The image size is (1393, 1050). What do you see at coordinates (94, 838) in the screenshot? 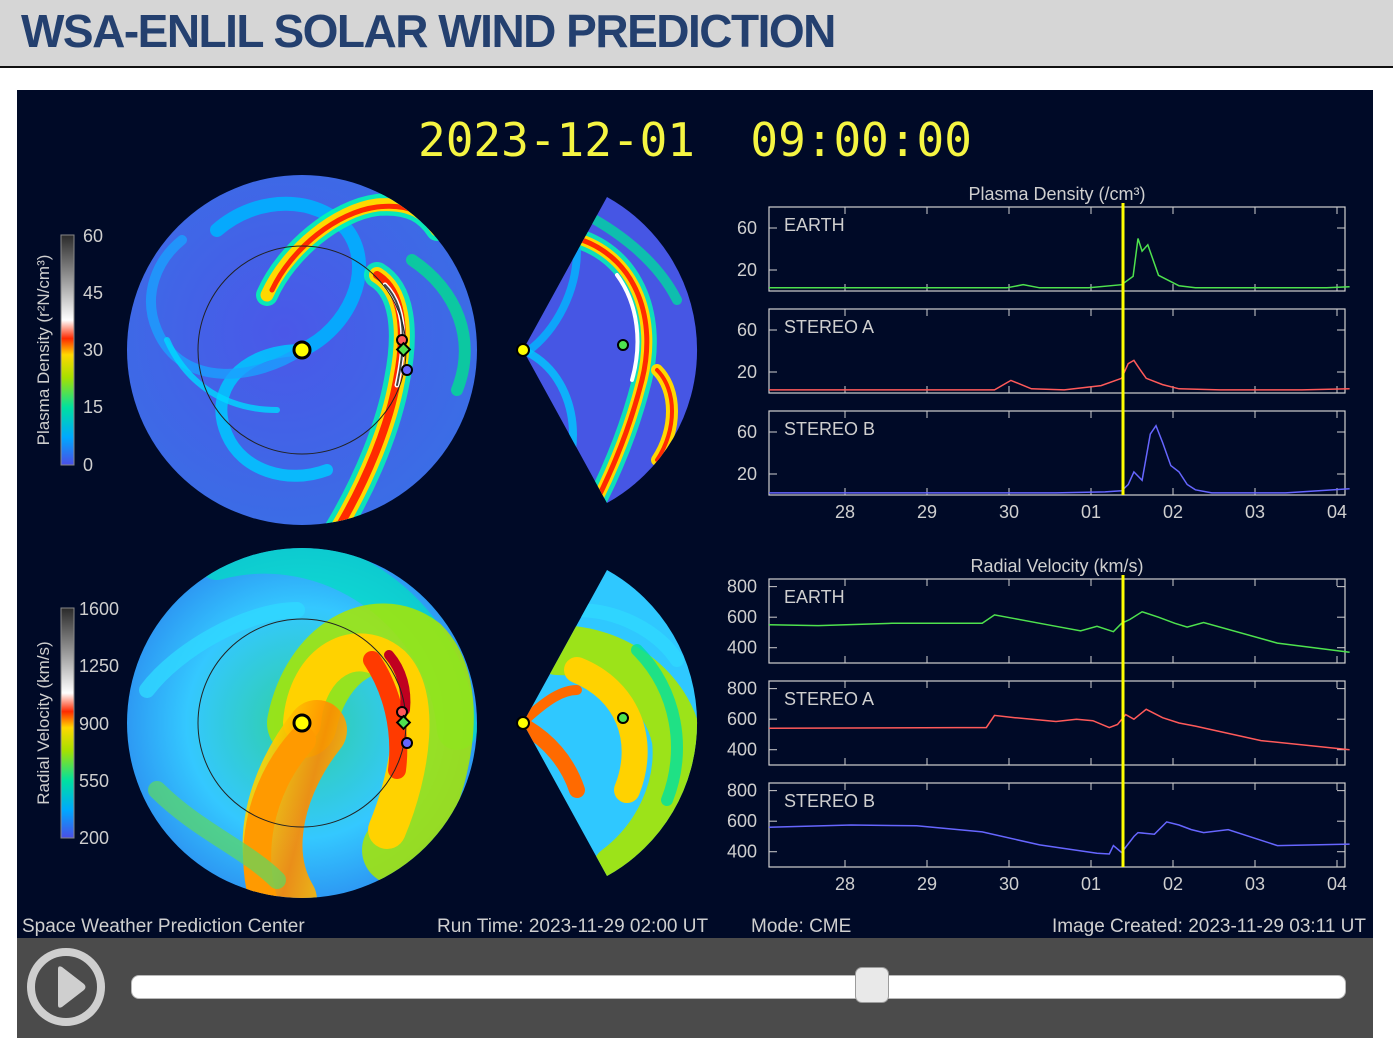
I see `velocity-colorbar-tick: 200` at bounding box center [94, 838].